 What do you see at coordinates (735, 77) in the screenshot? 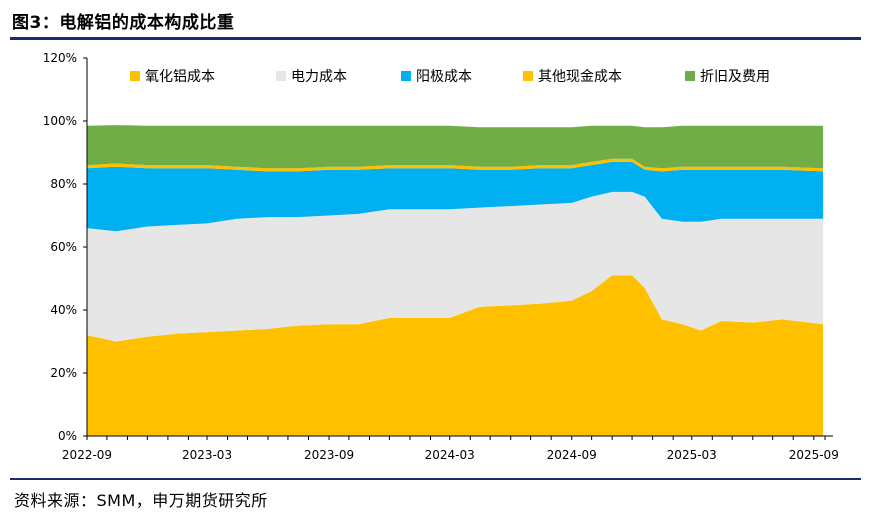
I see `legend-label-4: 折旧及费用` at bounding box center [735, 77].